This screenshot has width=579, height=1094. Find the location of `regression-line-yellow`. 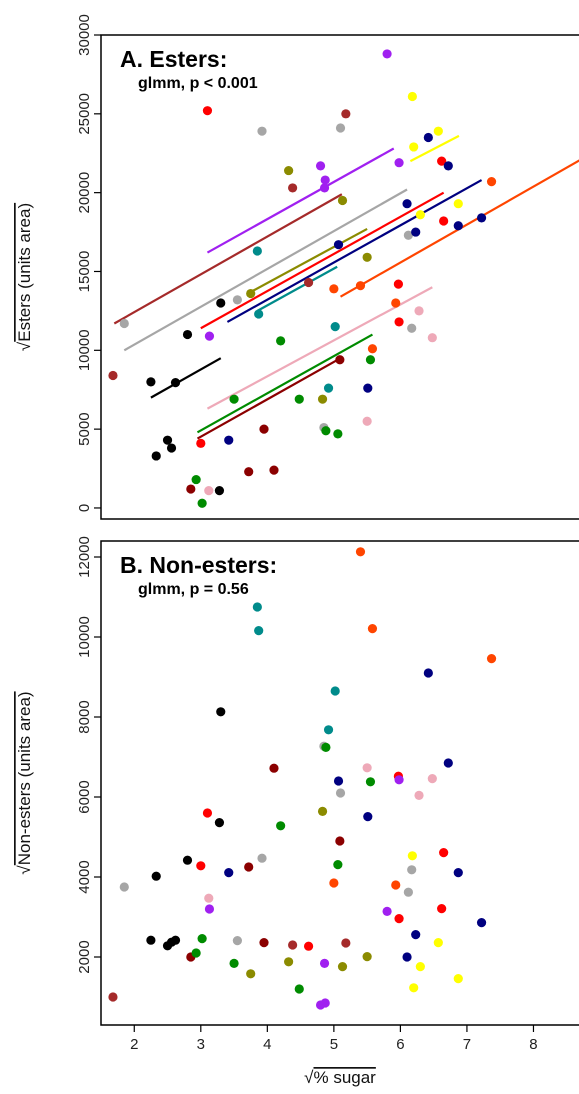

regression-line-yellow is located at coordinates (434, 148).